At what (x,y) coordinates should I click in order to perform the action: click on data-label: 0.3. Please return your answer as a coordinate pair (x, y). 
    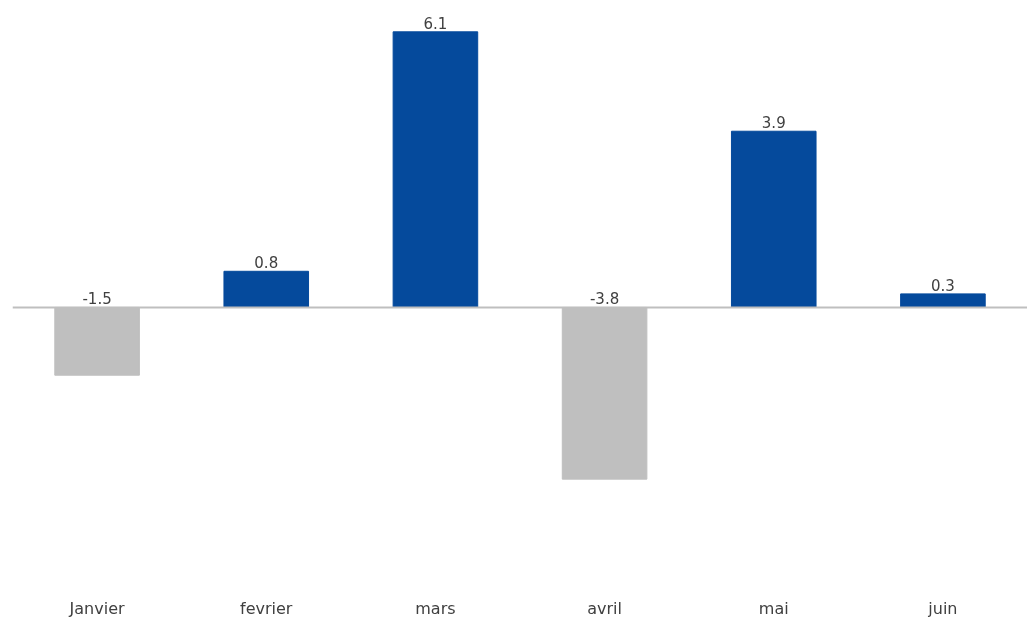
    Looking at the image, I should click on (942, 285).